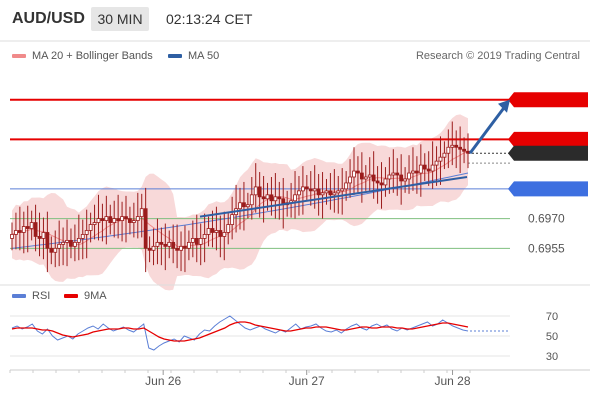  What do you see at coordinates (552, 317) in the screenshot?
I see `rsi-tick-label: 70` at bounding box center [552, 317].